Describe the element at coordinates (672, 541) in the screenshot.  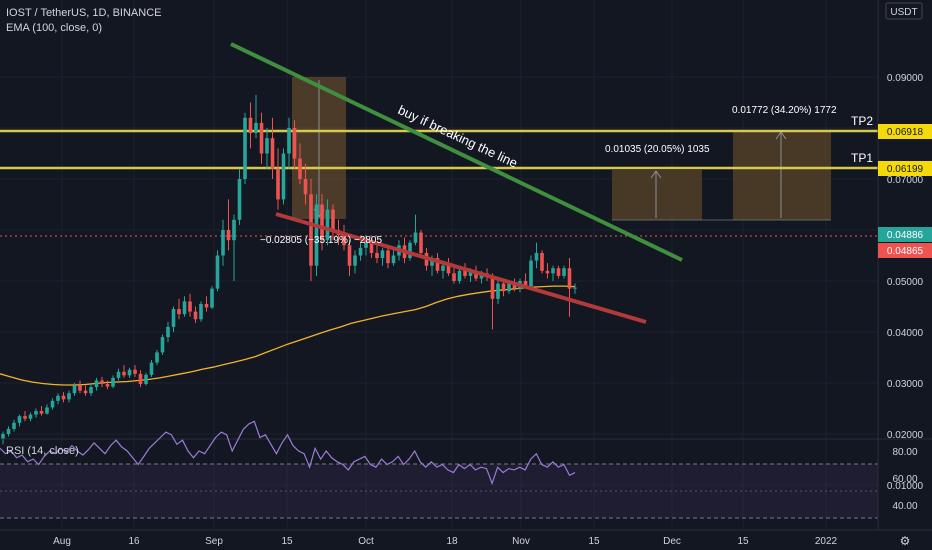
I see `time-tick-label: Dec` at that location.